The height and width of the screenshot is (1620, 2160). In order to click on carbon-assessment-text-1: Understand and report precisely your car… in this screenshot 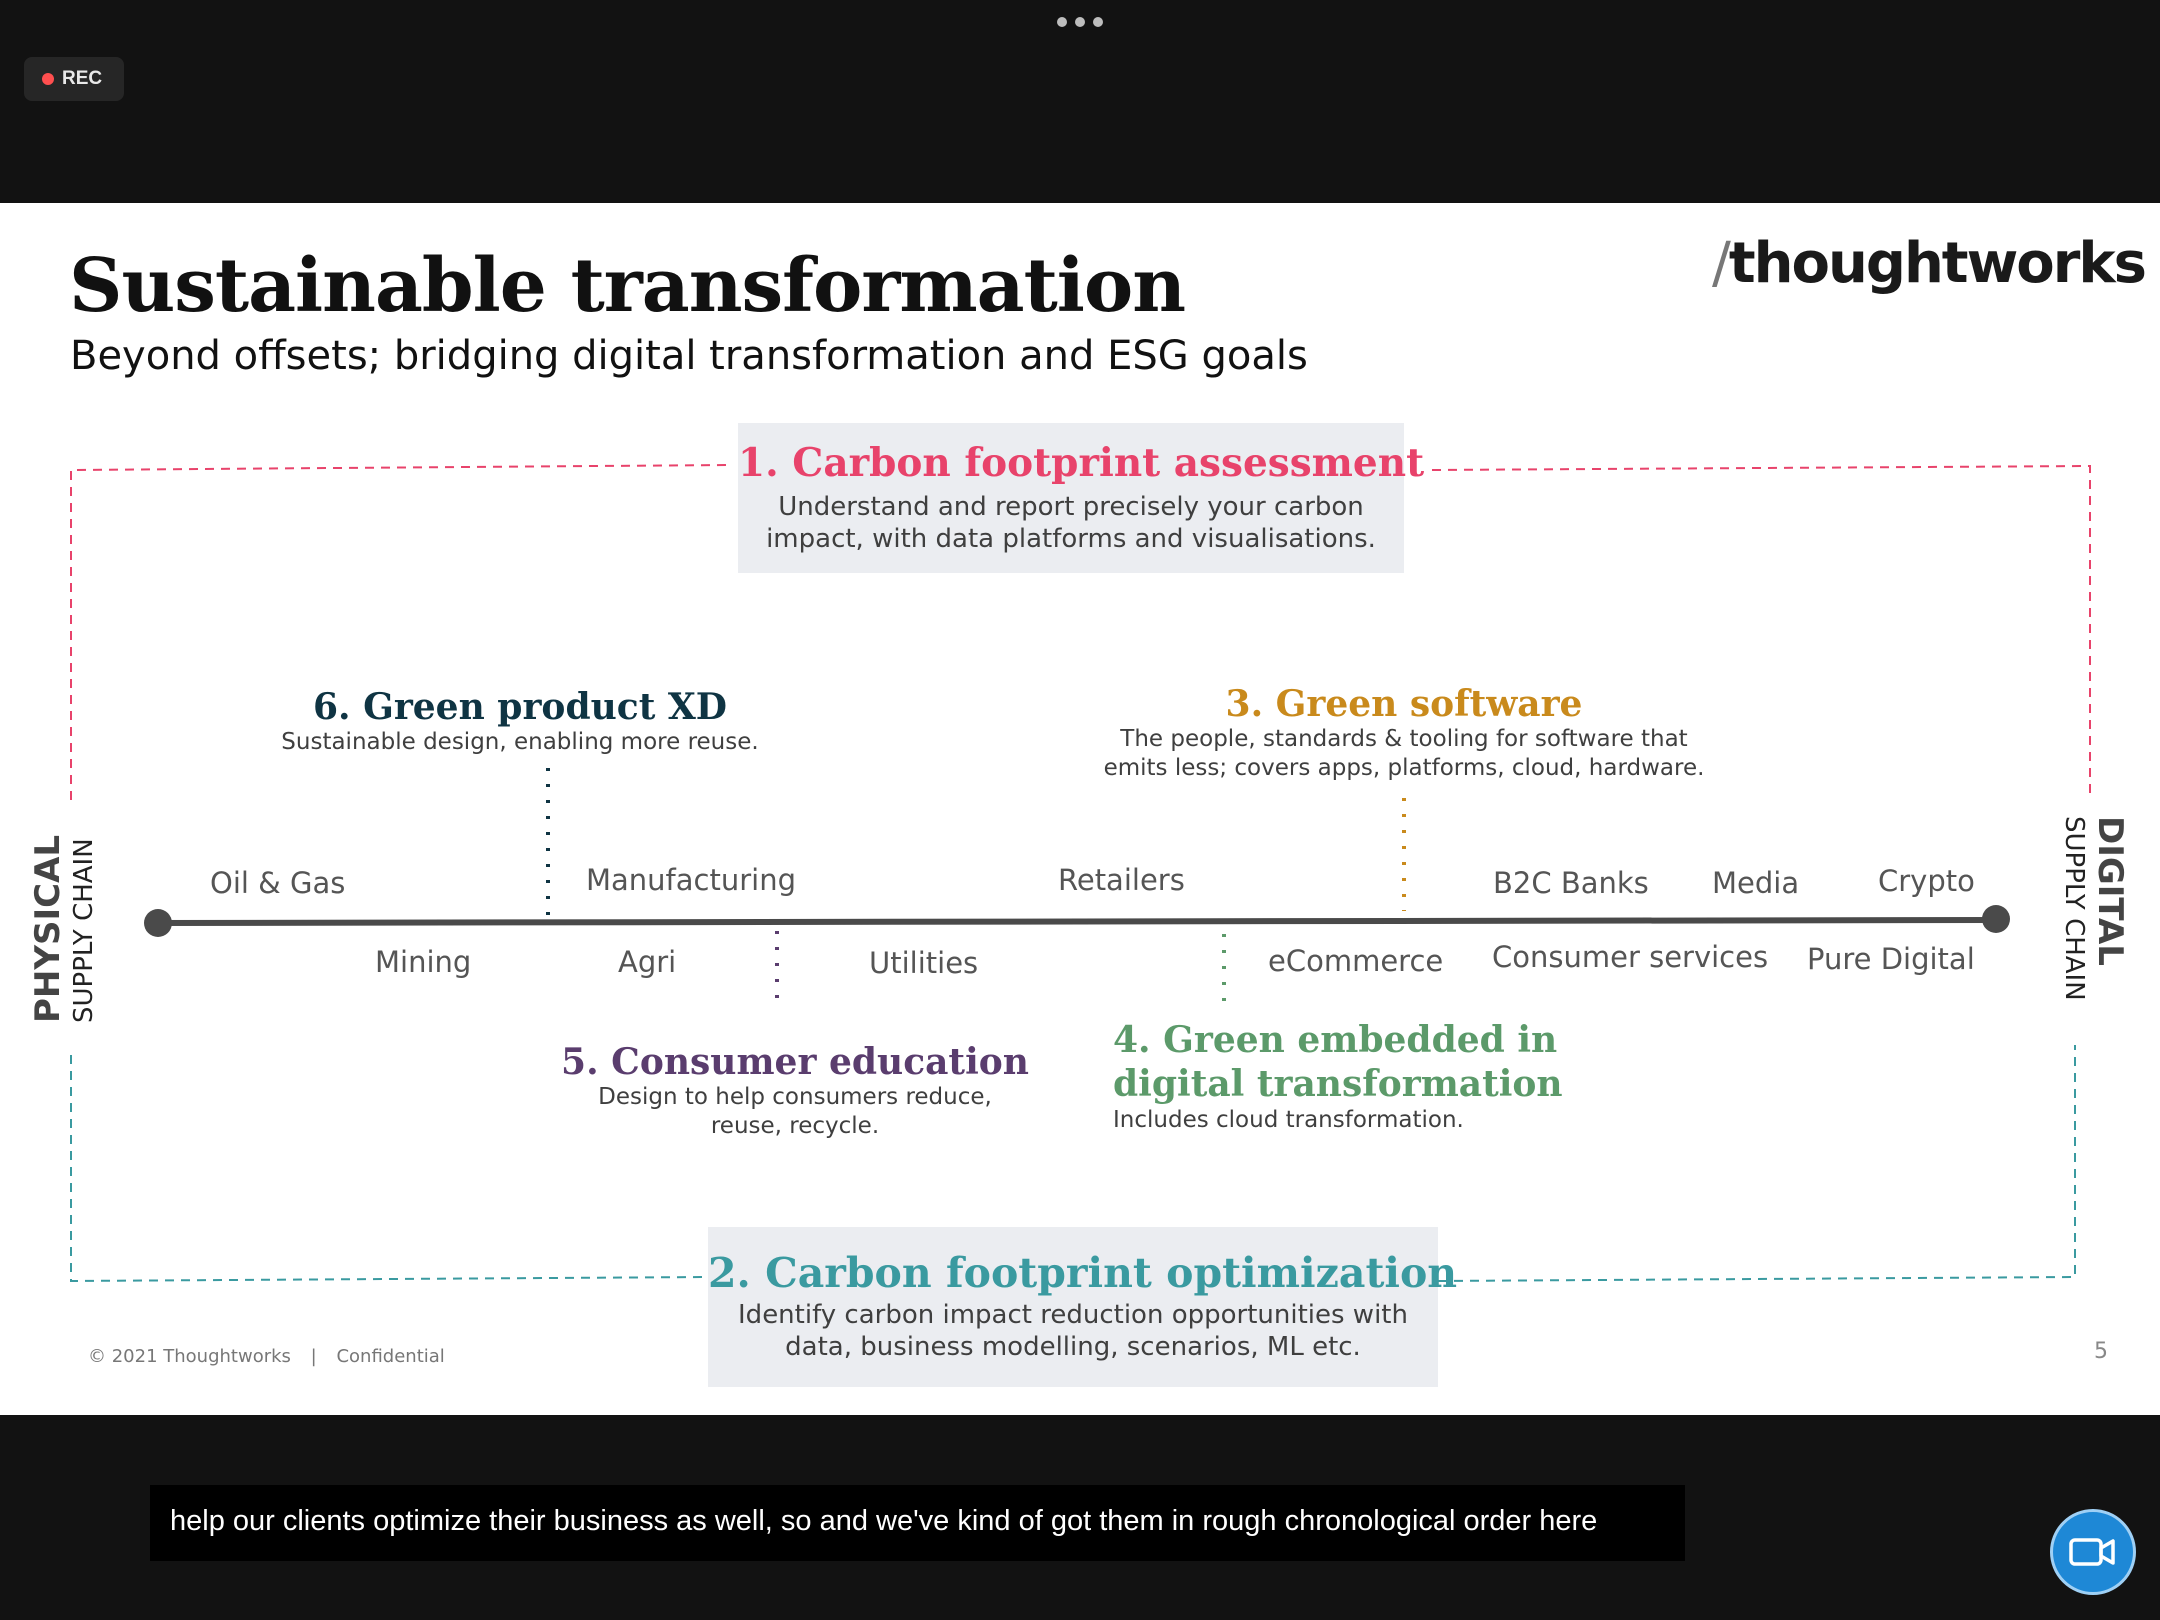, I will do `click(1071, 507)`.